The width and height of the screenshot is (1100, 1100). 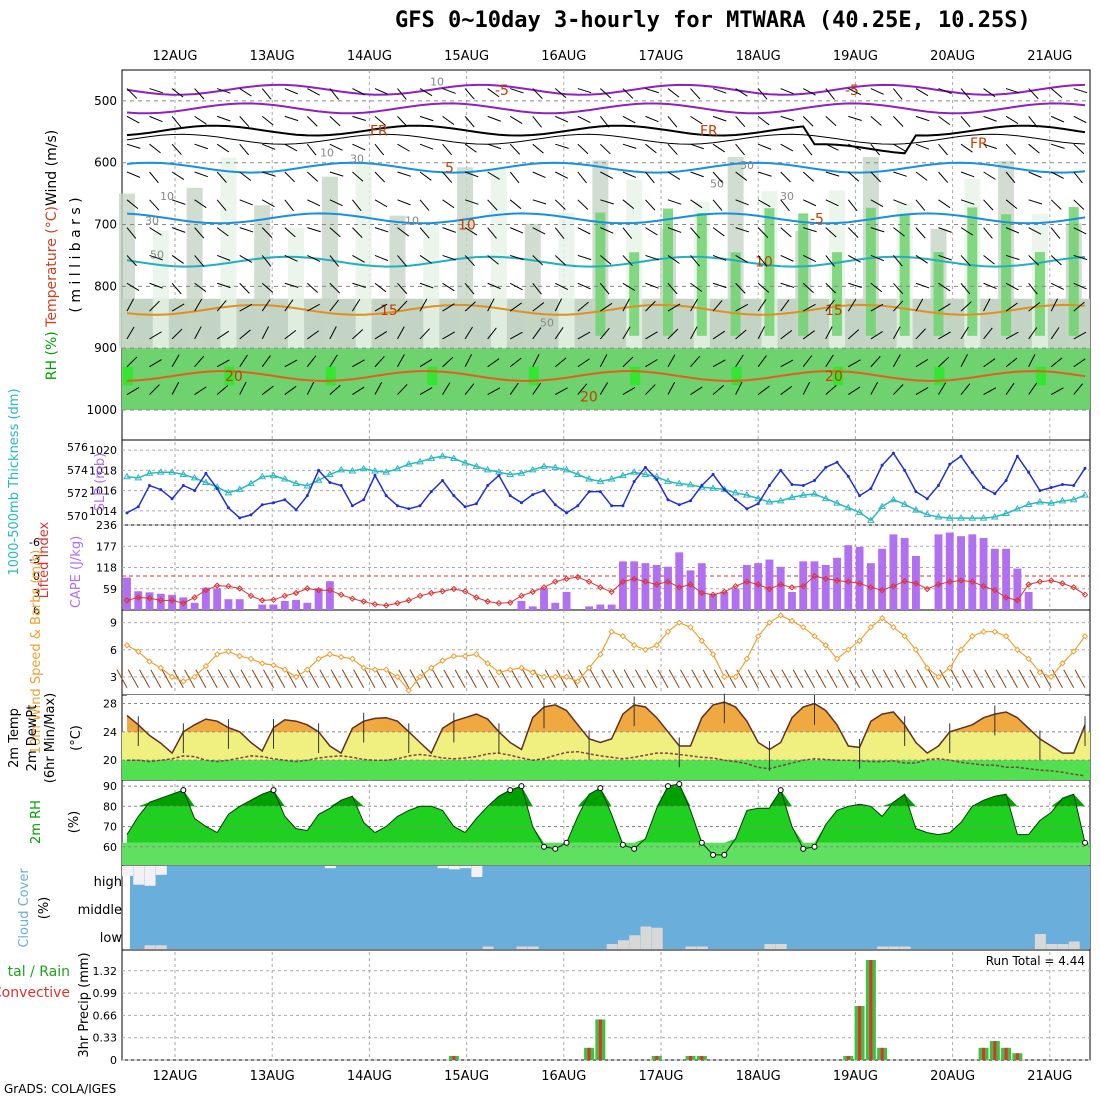 I want to click on date-label-top: 18AUG, so click(x=758, y=56).